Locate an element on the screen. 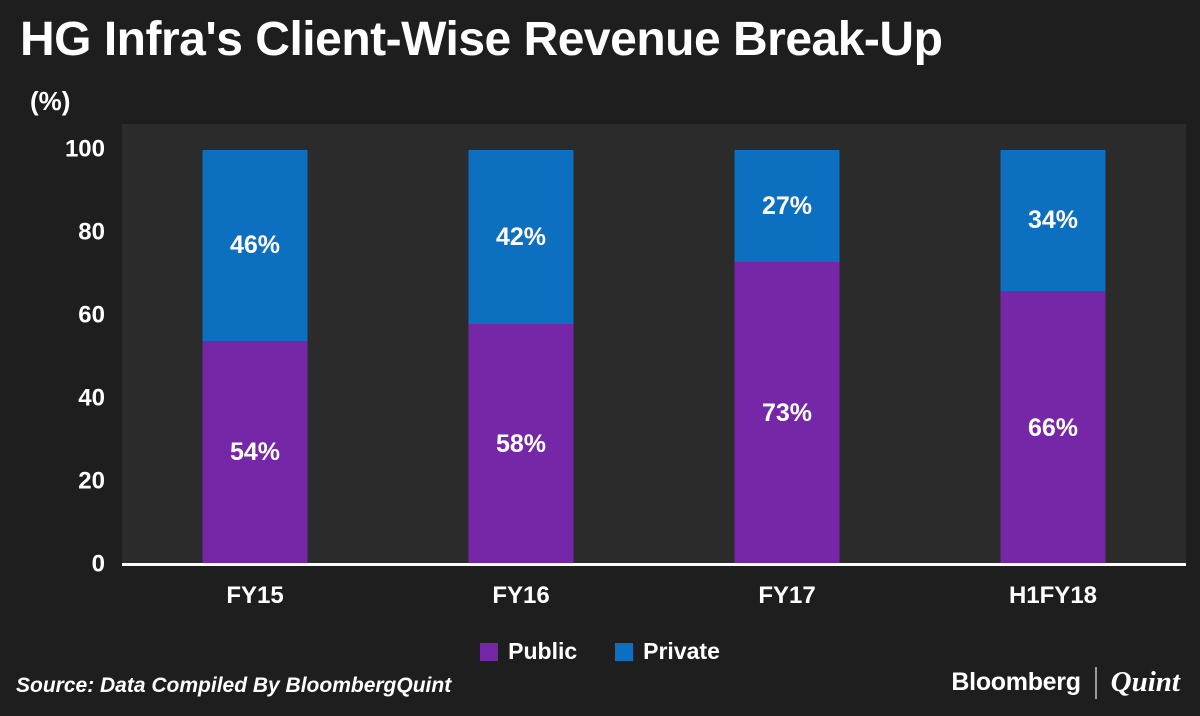  stacked-bar: 73% 27% is located at coordinates (787, 357).